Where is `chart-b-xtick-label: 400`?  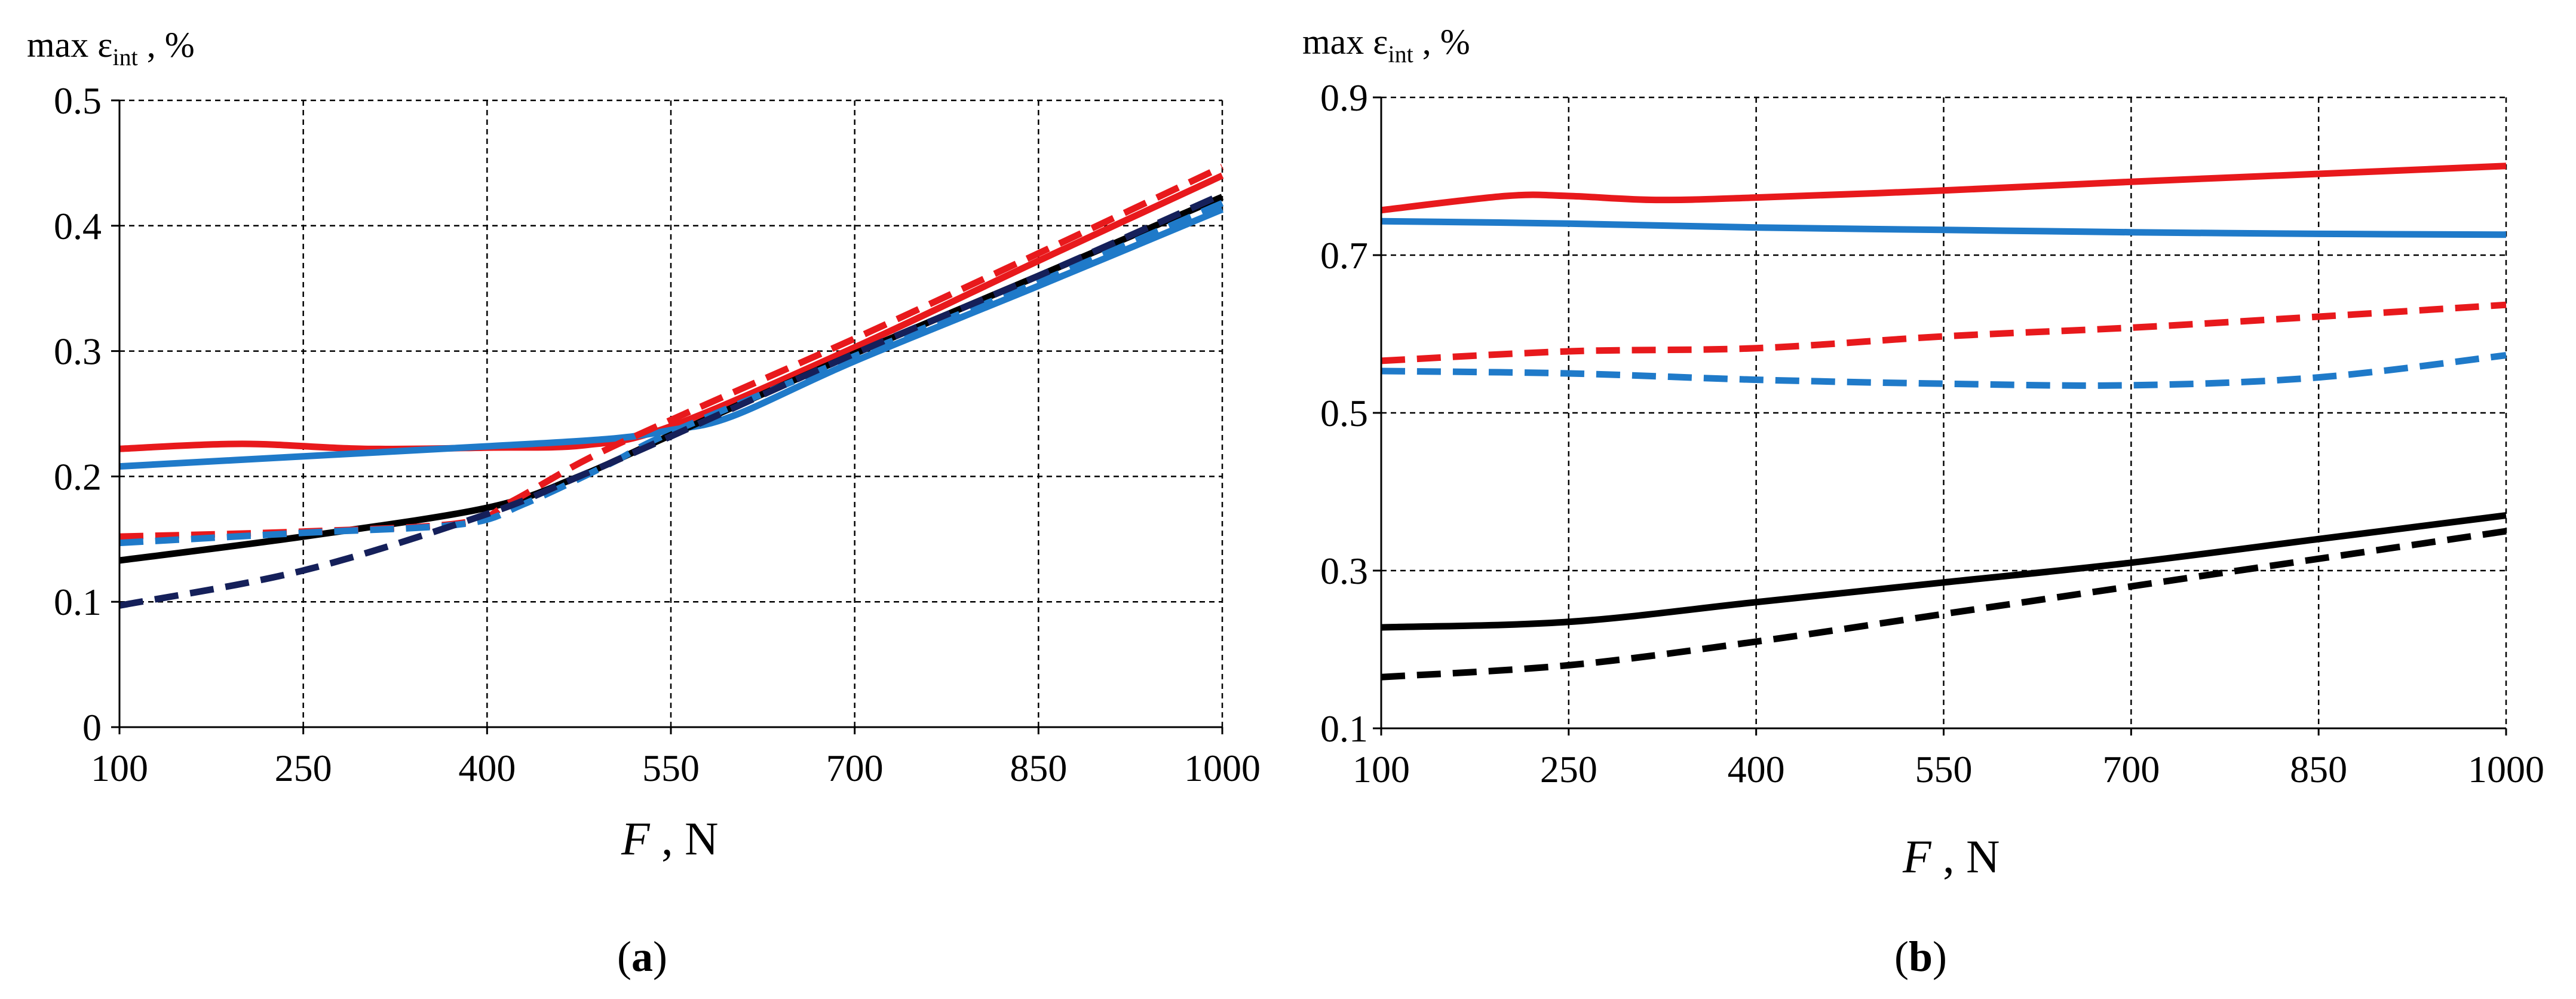 chart-b-xtick-label: 400 is located at coordinates (1756, 769).